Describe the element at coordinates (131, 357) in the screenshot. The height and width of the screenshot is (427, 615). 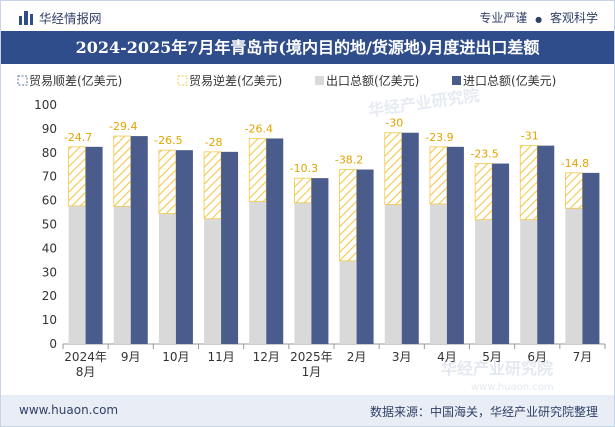
I see `x-tick-label: 9月` at that location.